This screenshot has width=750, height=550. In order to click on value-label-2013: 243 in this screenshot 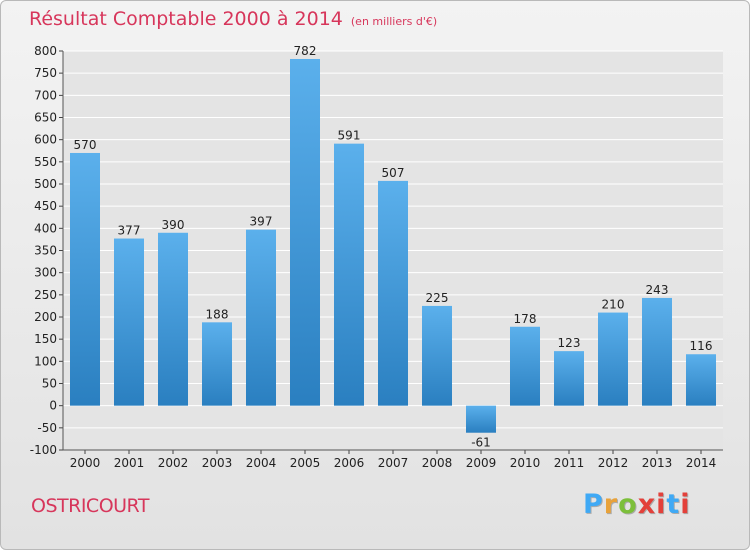, I will do `click(657, 290)`.